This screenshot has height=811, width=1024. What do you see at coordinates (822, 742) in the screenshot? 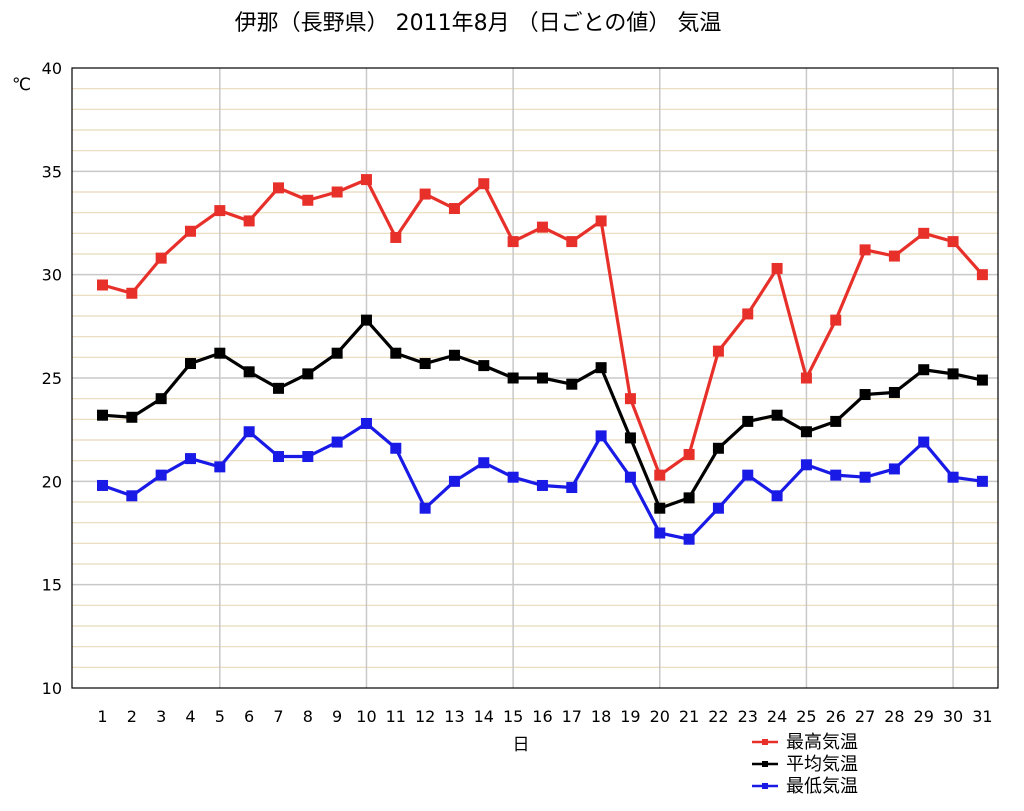
I see `legend-label: 最高気温` at bounding box center [822, 742].